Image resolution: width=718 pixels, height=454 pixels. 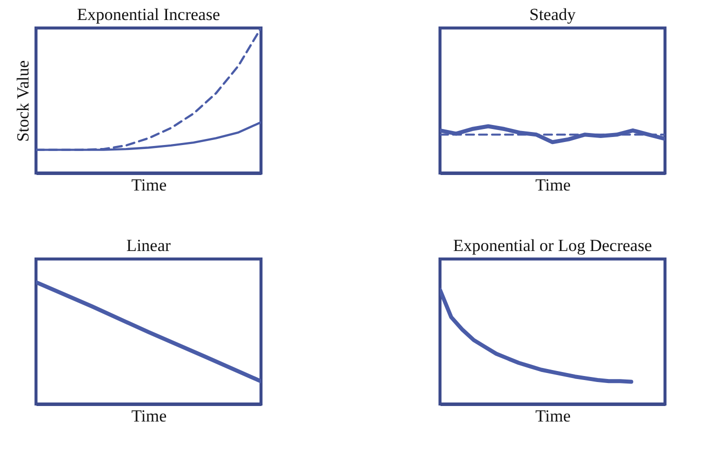 What do you see at coordinates (149, 245) in the screenshot?
I see `chart-title: Linear` at bounding box center [149, 245].